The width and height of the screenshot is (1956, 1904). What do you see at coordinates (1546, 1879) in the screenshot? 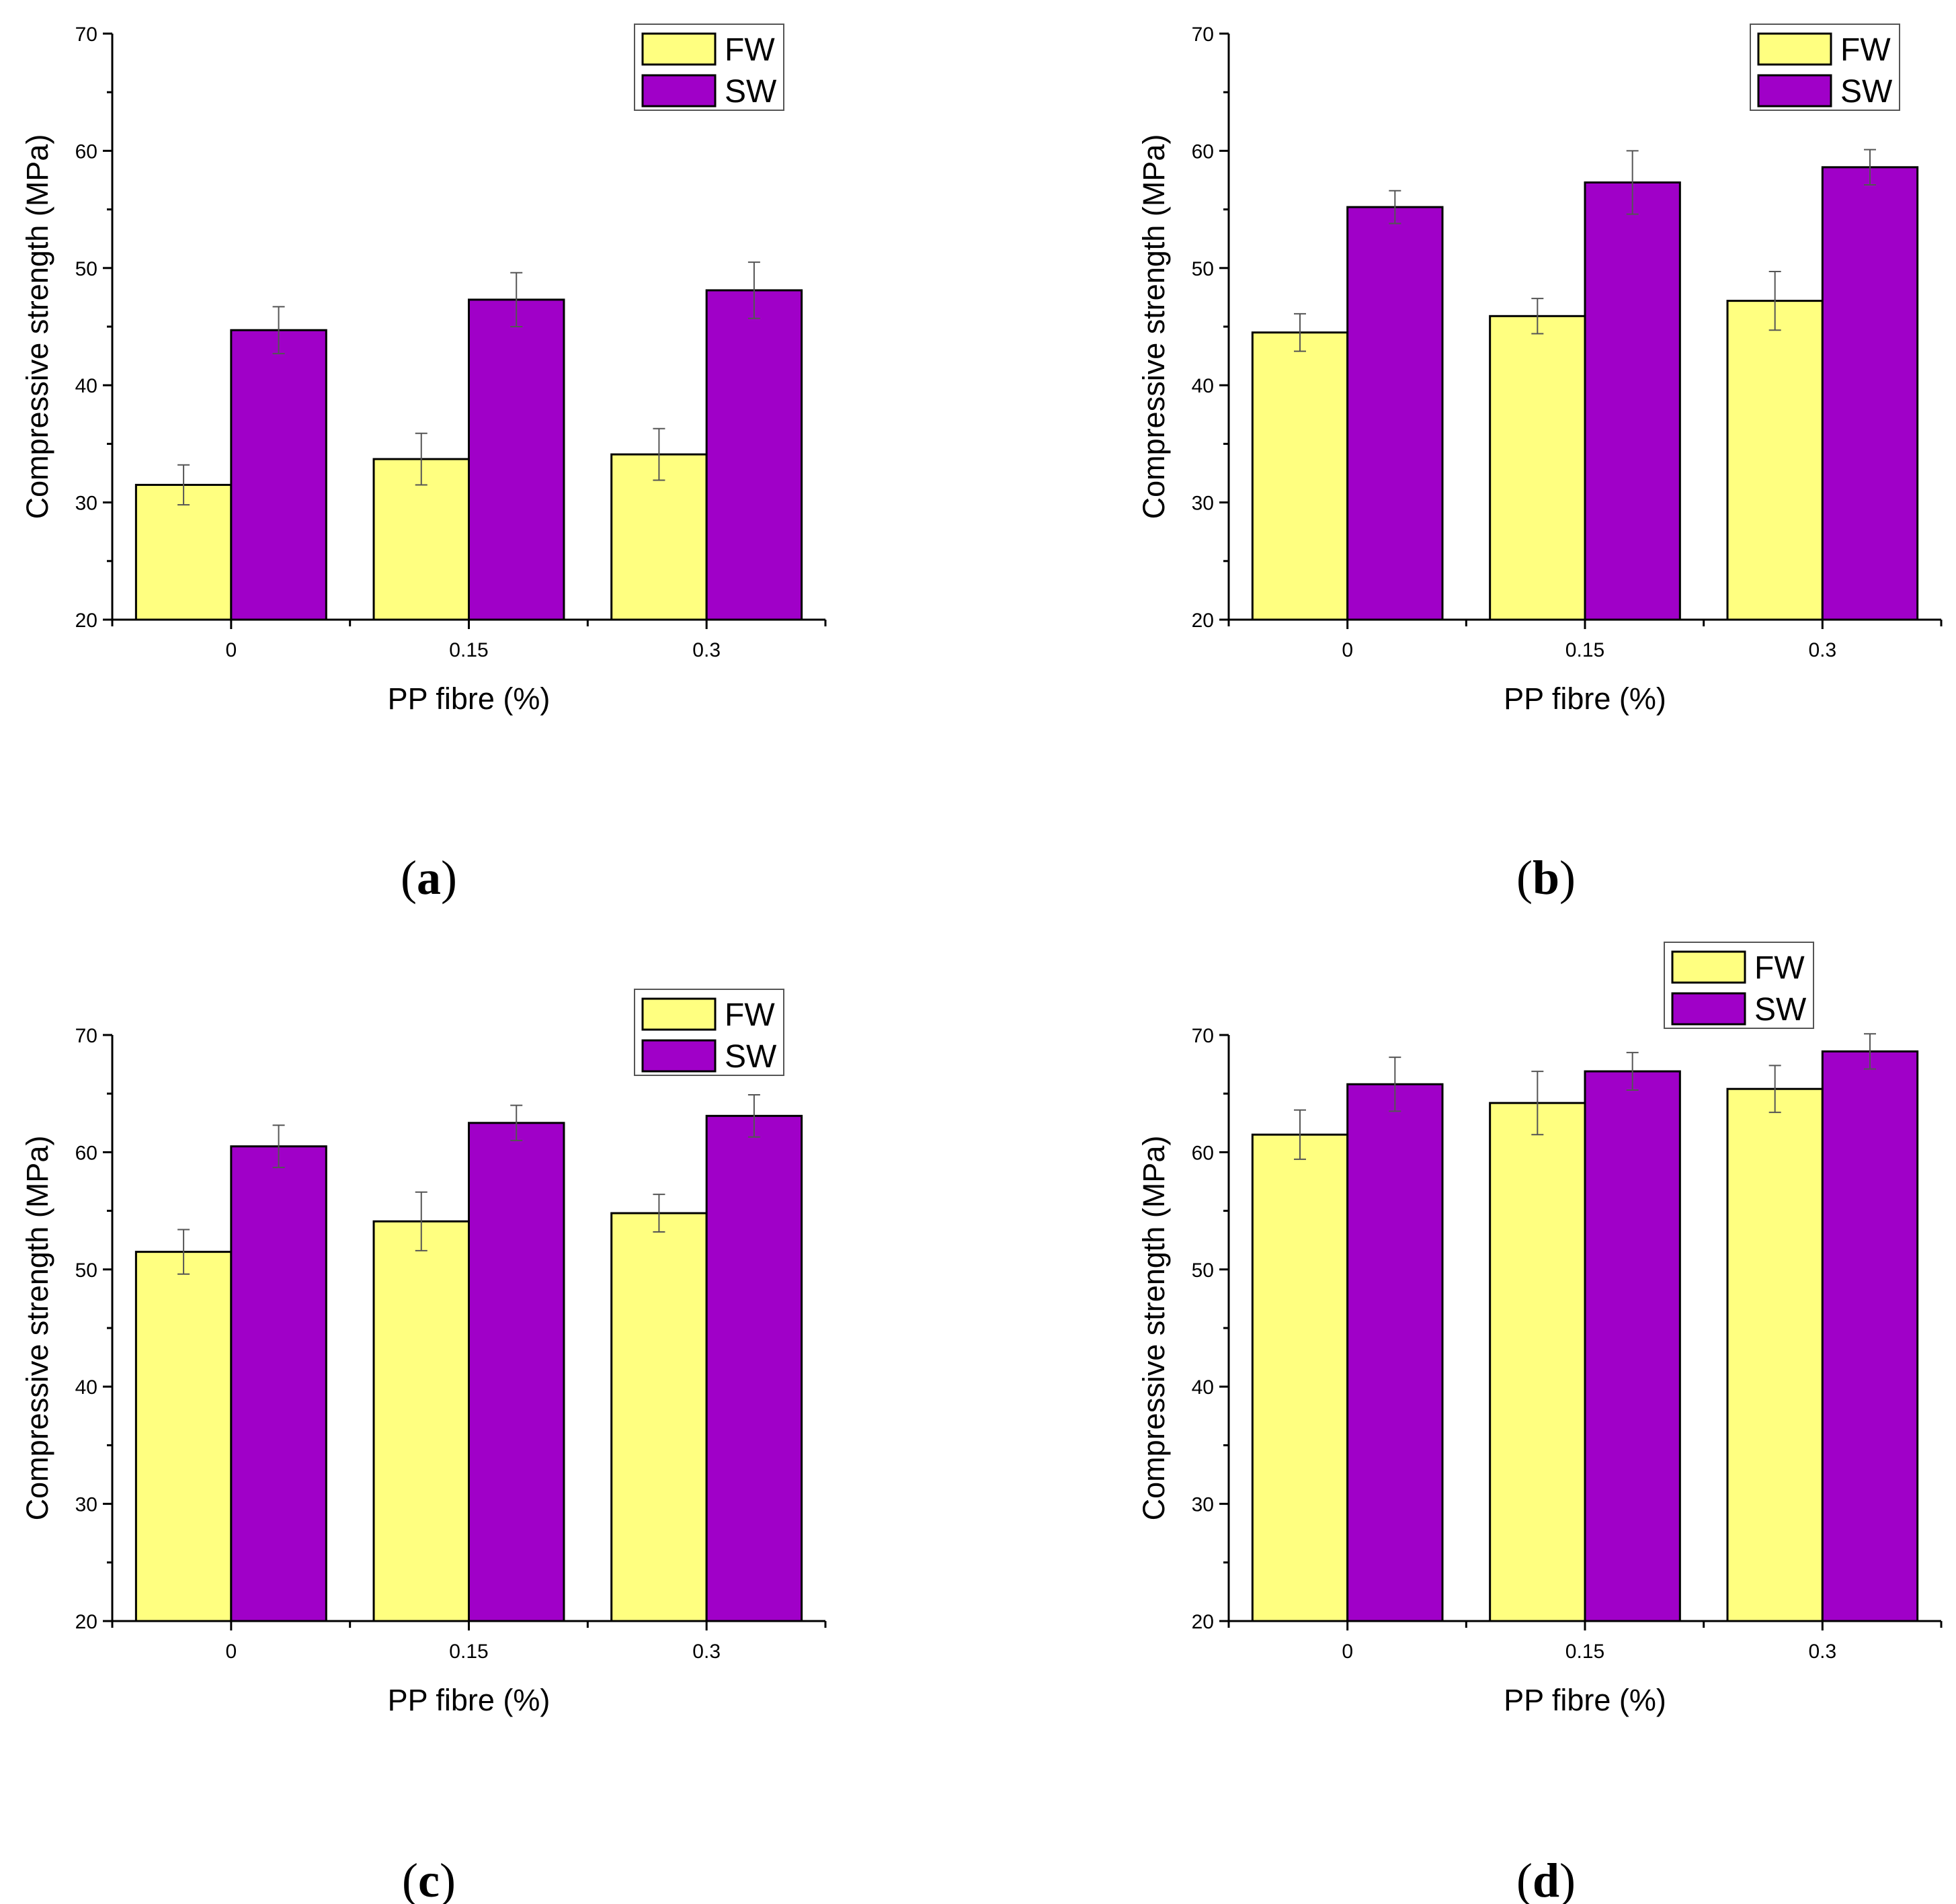
I see `panel-label: (d)` at bounding box center [1546, 1879].